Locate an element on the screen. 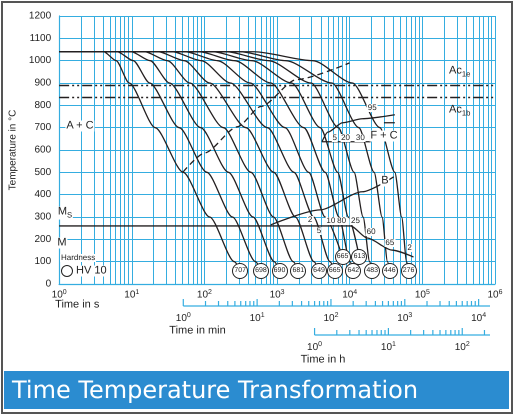  y-axis-title: Temperature in °C is located at coordinates (13, 150).